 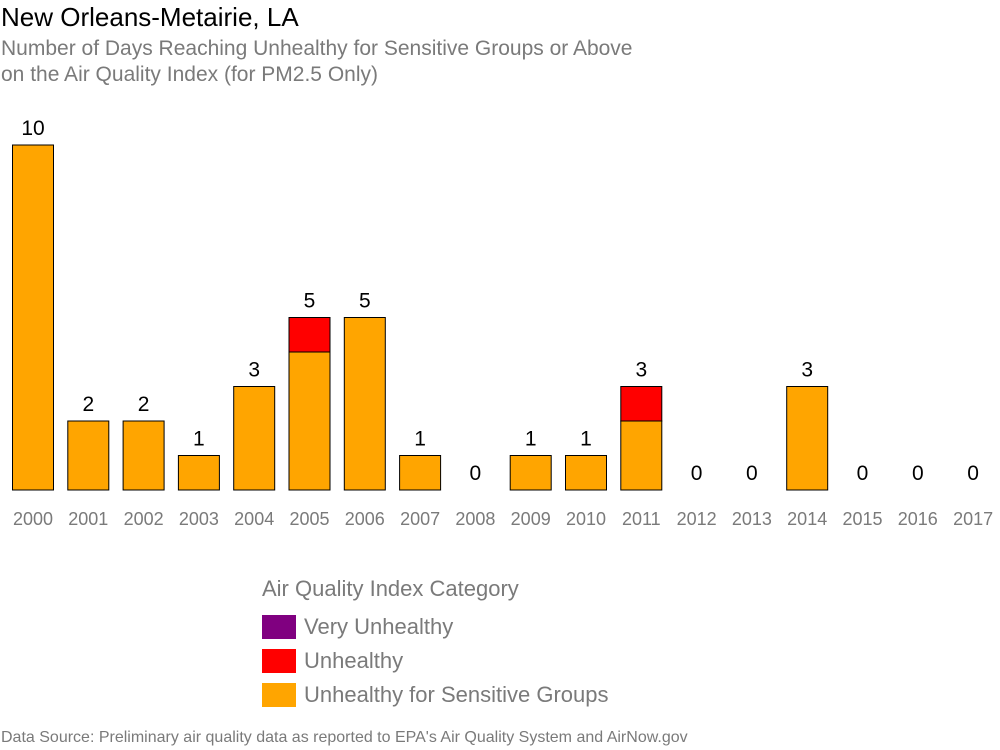 I want to click on legend-title: Air Quality Index Category, so click(x=390, y=588).